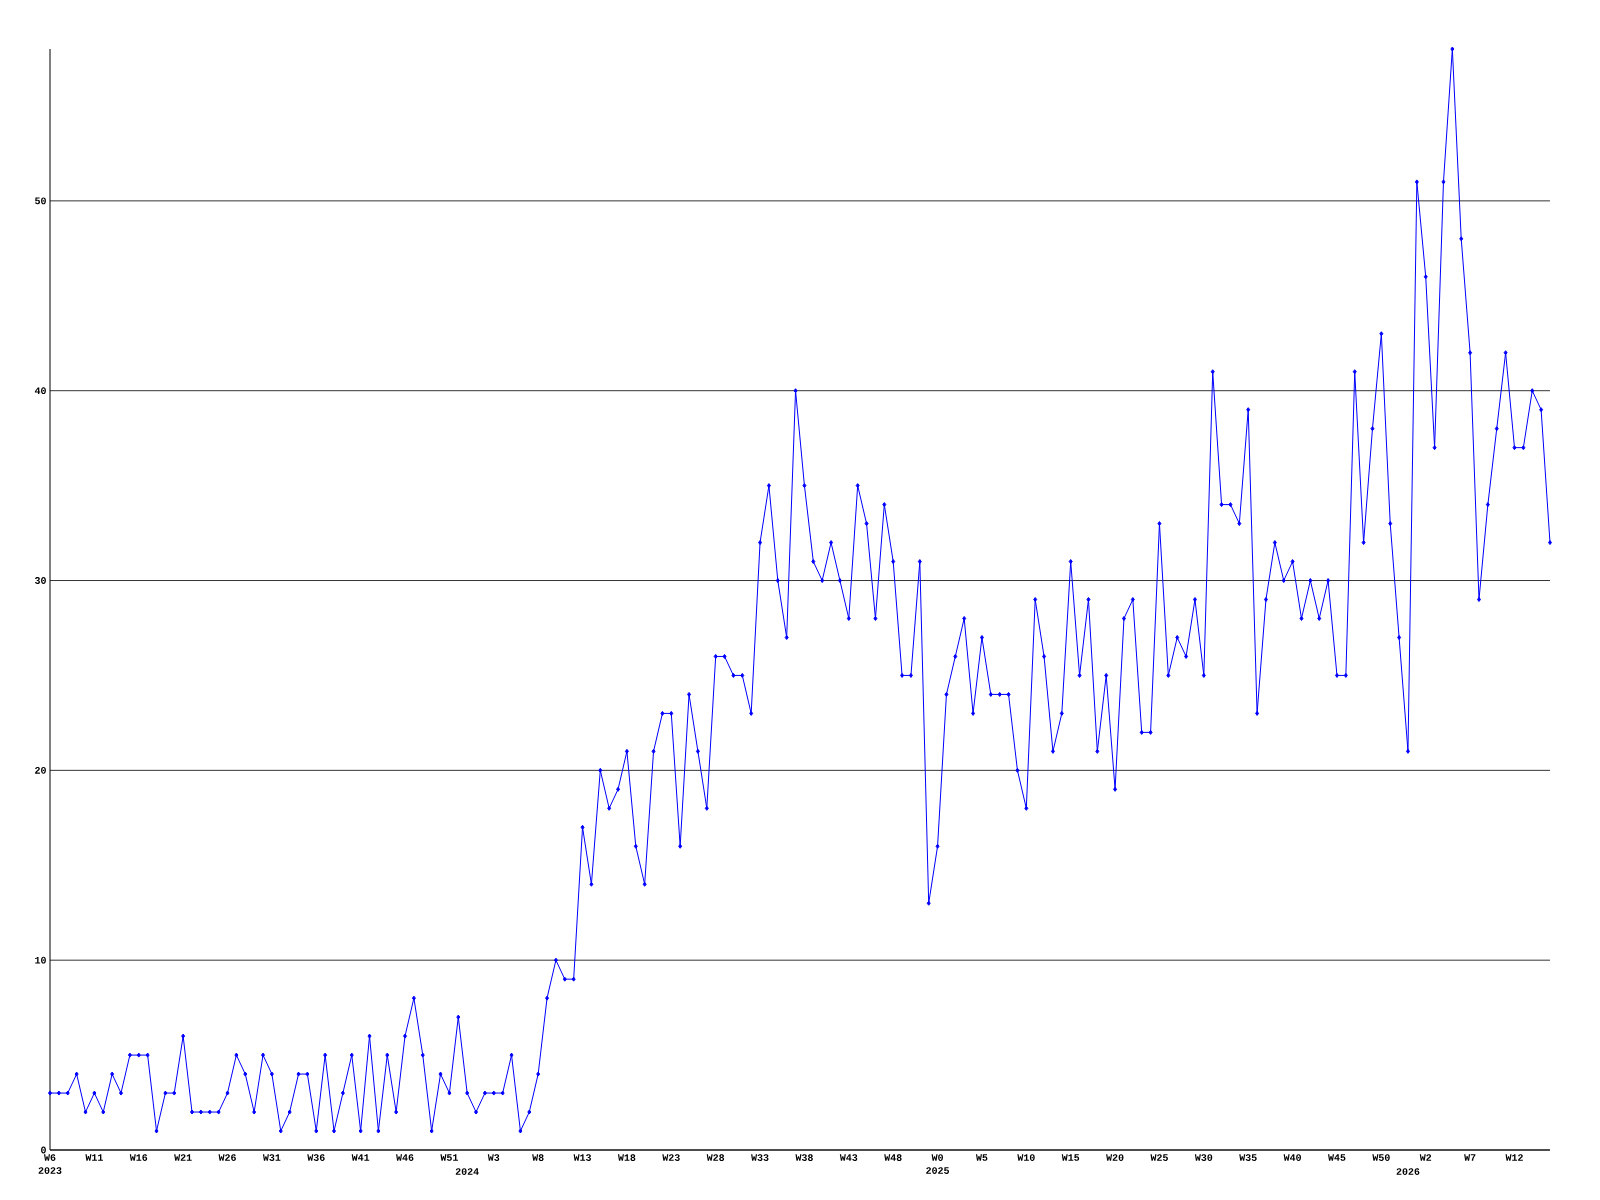 Image resolution: width=1600 pixels, height=1200 pixels. What do you see at coordinates (1070, 1157) in the screenshot?
I see `x-tick-label: W15` at bounding box center [1070, 1157].